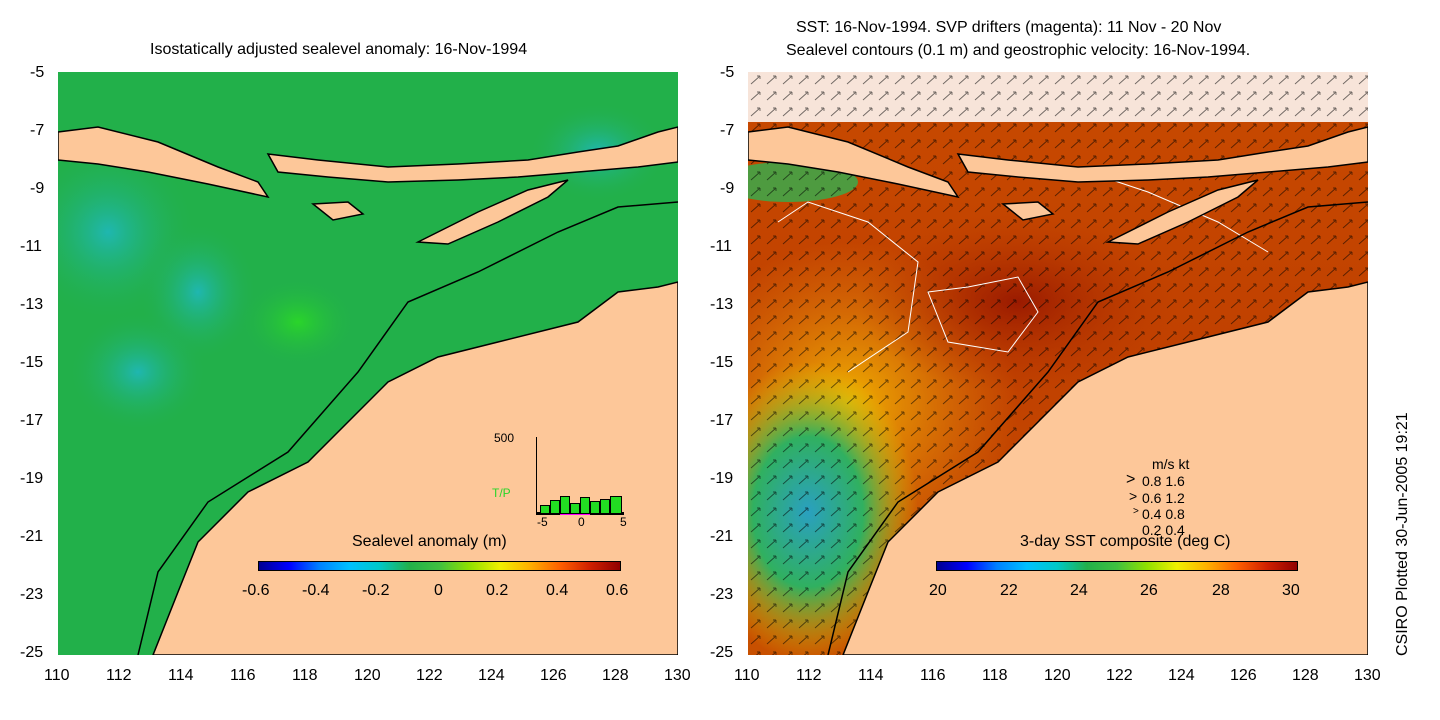  Describe the element at coordinates (429, 541) in the screenshot. I see `left-colorbar-label: Sealevel anomaly (m)` at that location.